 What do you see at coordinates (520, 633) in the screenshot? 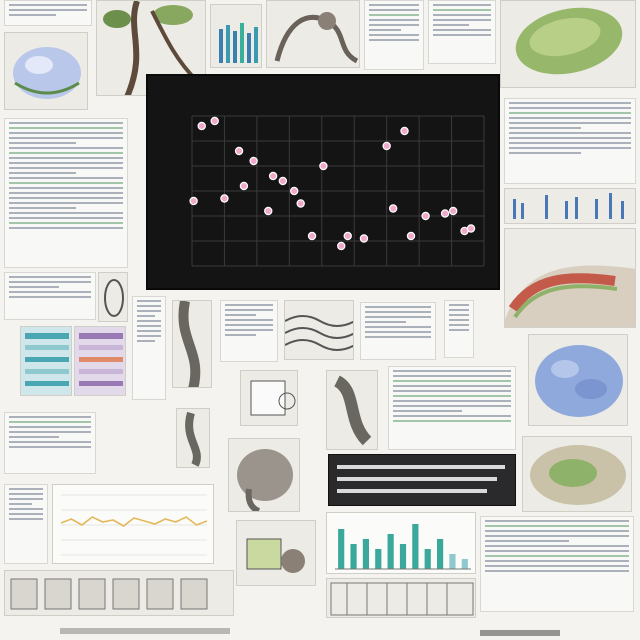
I see `footer-logo-bar` at bounding box center [520, 633].